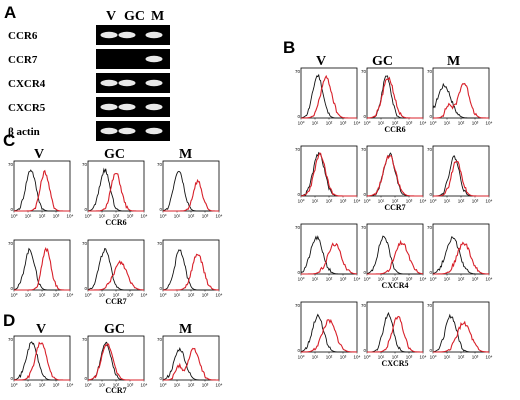 This screenshot has height=400, width=520. I want to click on panel-b-col-m: M, so click(453, 61).